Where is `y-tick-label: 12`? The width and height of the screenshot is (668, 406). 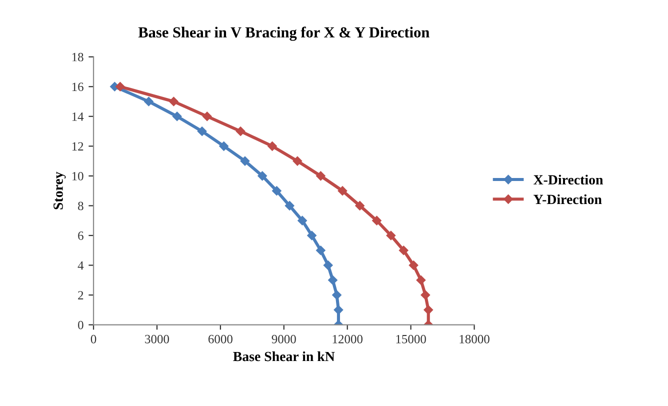 y-tick-label: 12 is located at coordinates (78, 146).